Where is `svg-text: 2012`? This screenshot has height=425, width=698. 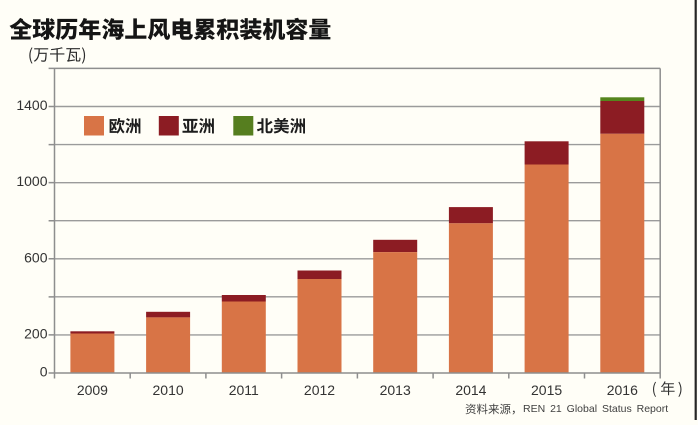 svg-text: 2012 is located at coordinates (319, 390).